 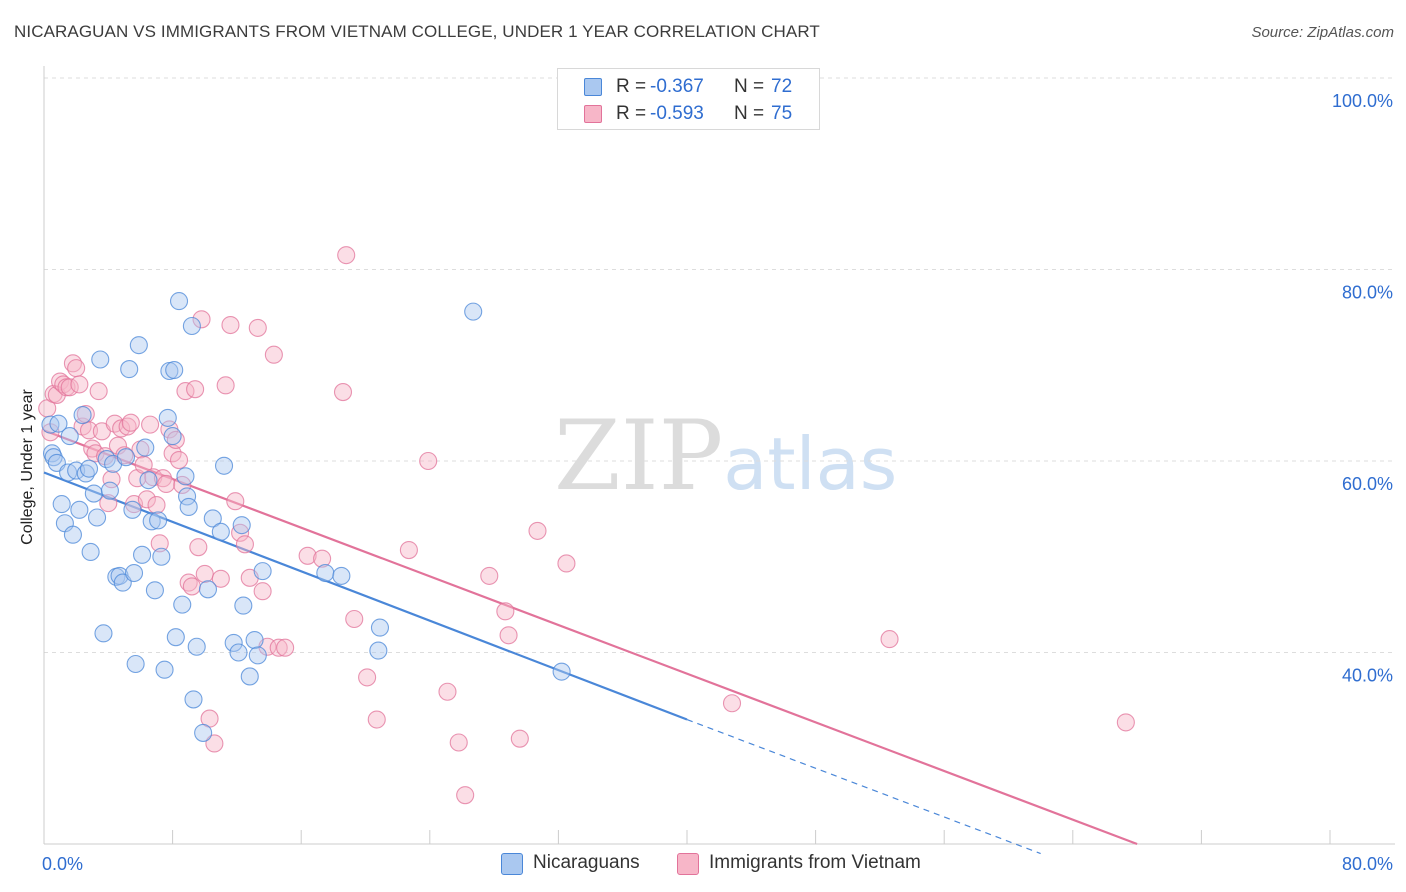 I want to click on n-label: N =, so click(x=749, y=113).